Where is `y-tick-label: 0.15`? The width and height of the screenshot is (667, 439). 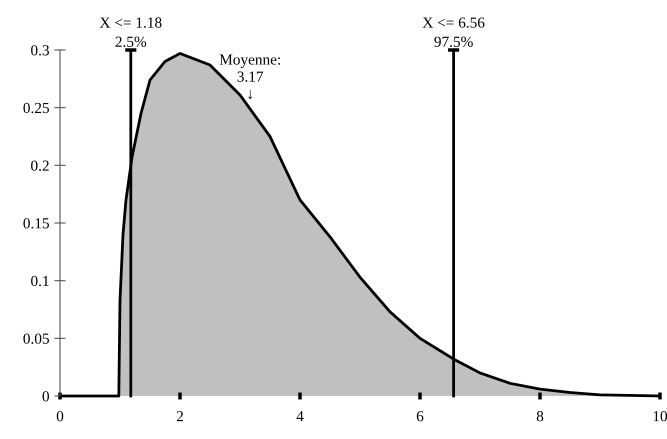 y-tick-label: 0.15 is located at coordinates (36, 223).